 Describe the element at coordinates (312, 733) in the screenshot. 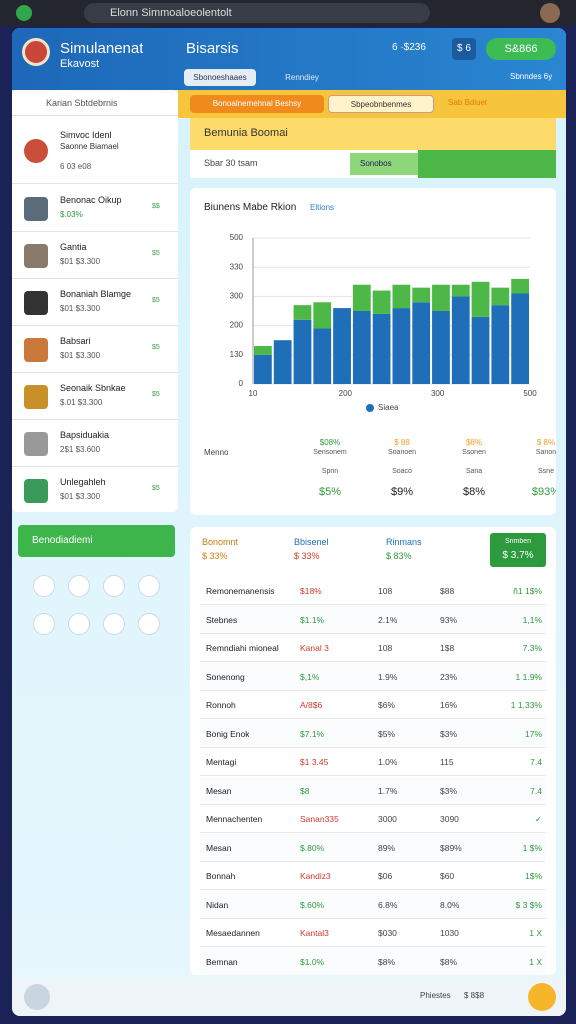

I see `table-cell: $7.1%` at that location.